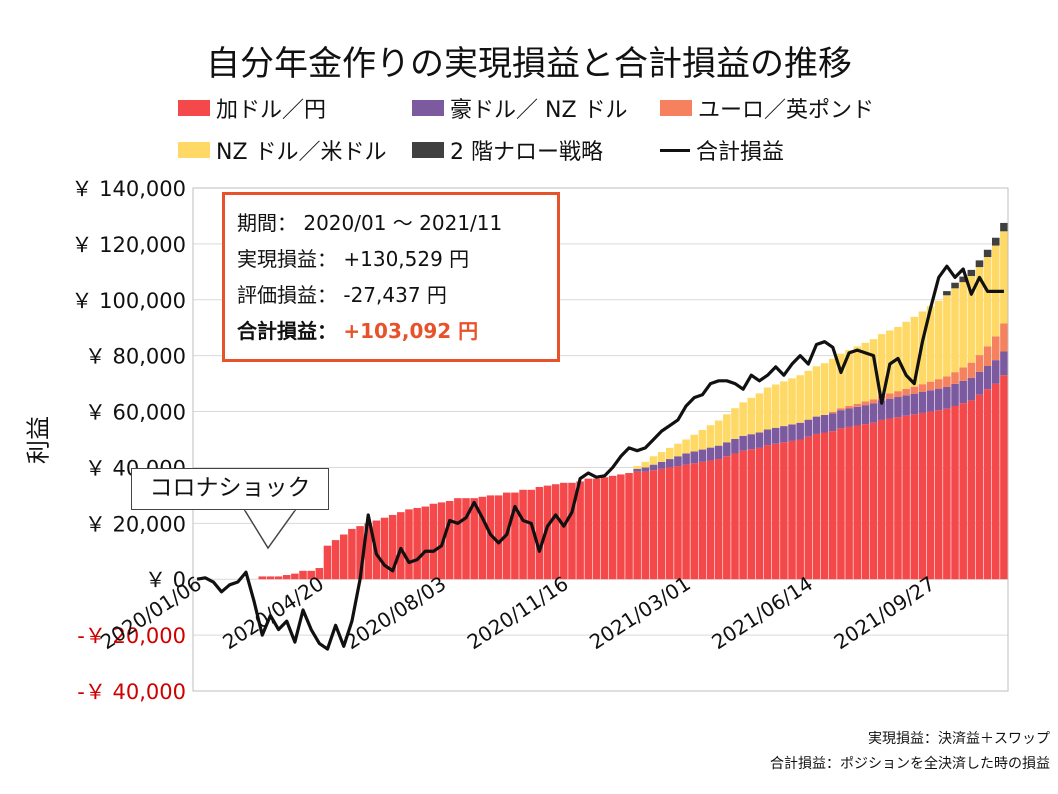  I want to click on legend-label: NZ ドル／米ドル, so click(301, 152).